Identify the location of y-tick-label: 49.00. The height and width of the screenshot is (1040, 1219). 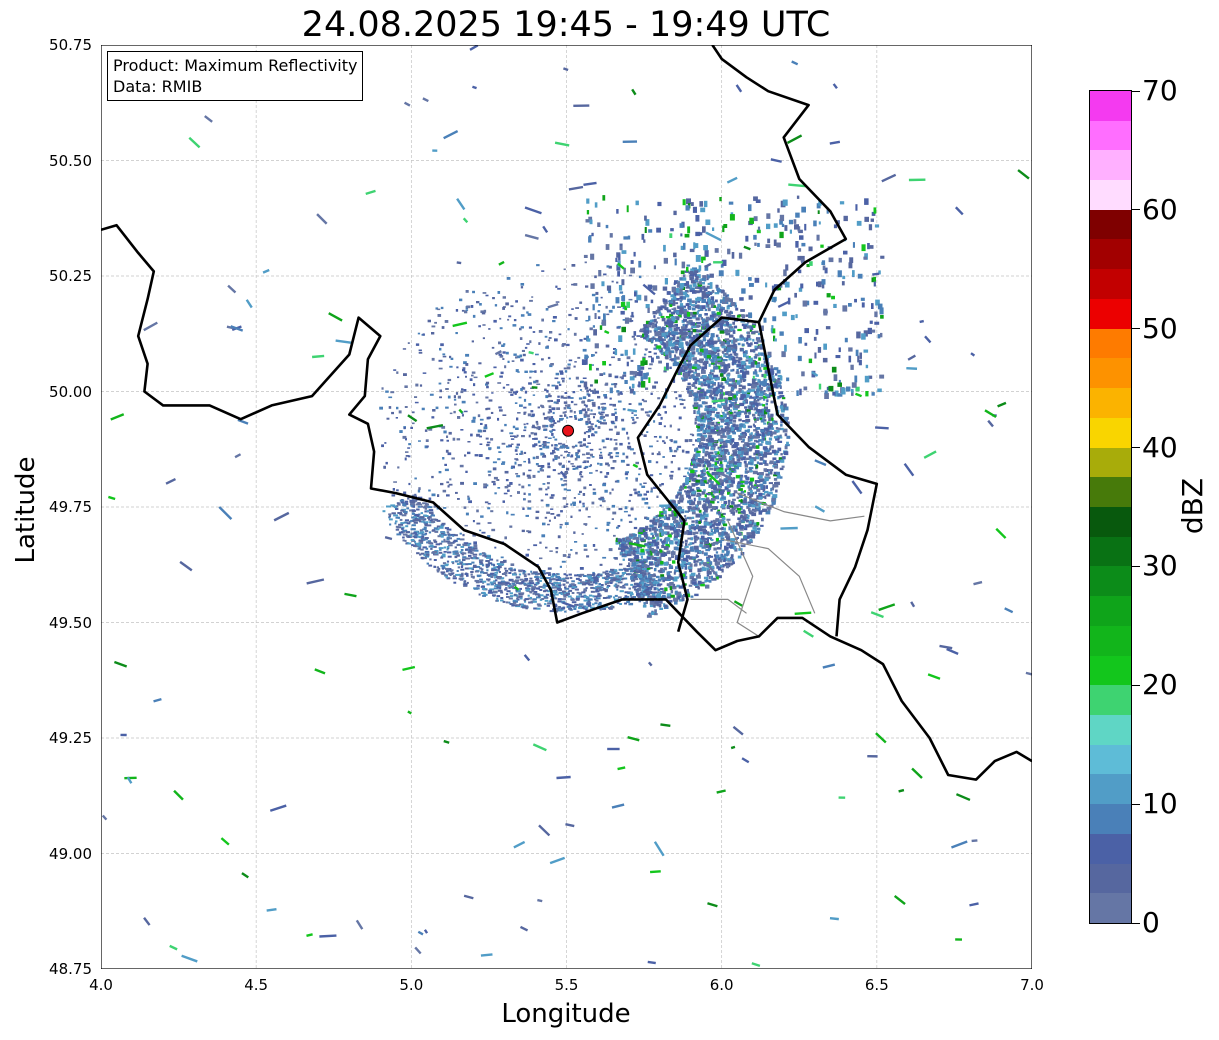
(70, 853).